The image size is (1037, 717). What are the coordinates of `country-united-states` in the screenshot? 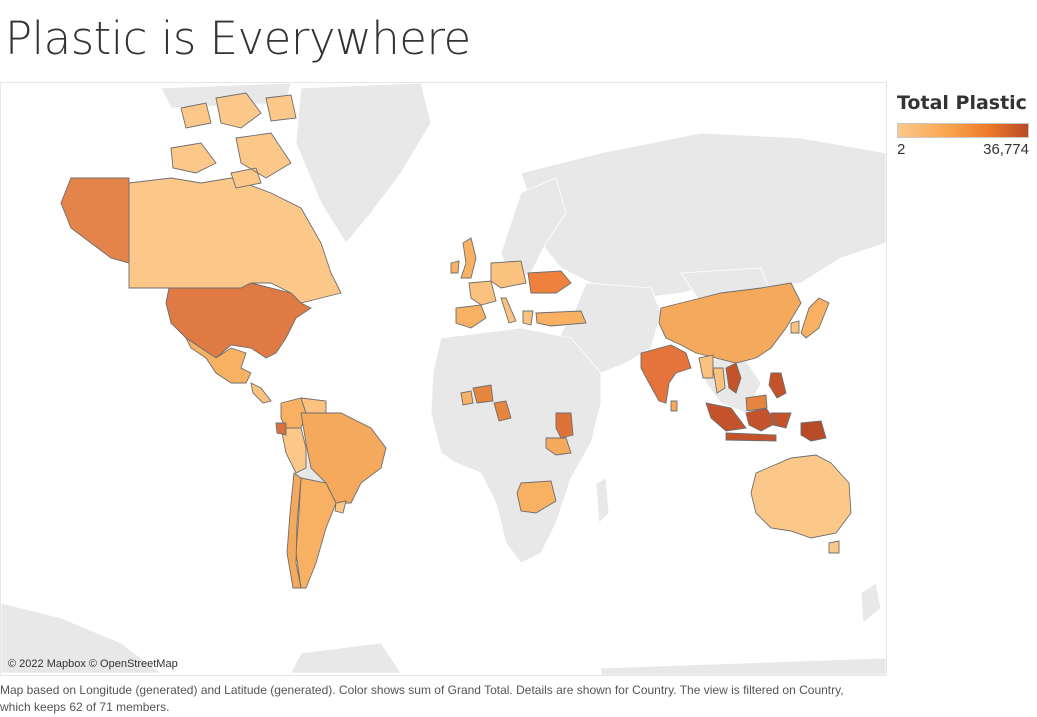 It's located at (238, 320).